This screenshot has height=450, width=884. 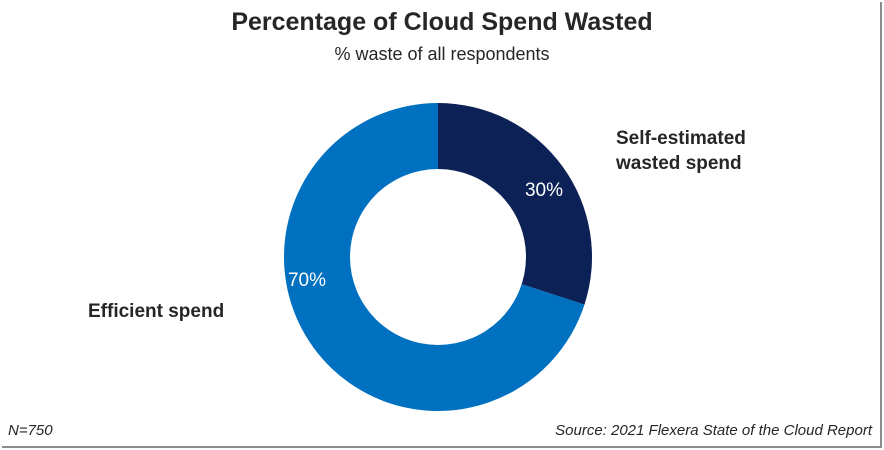 What do you see at coordinates (438, 257) in the screenshot?
I see `donut-hole` at bounding box center [438, 257].